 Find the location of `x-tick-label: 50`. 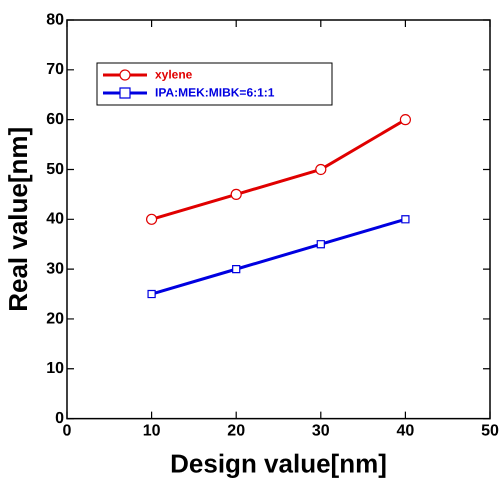

x-tick-label: 50 is located at coordinates (490, 431).